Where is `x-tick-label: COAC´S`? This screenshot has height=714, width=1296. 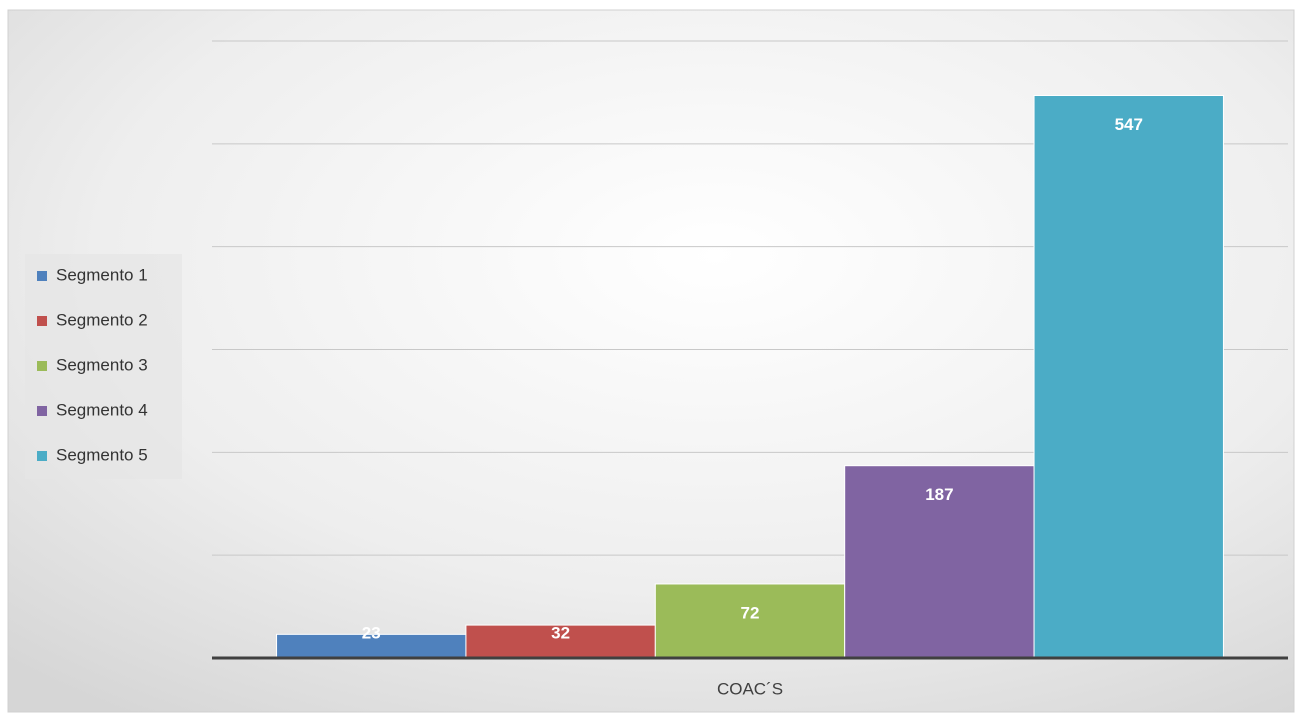 x-tick-label: COAC´S is located at coordinates (750, 688).